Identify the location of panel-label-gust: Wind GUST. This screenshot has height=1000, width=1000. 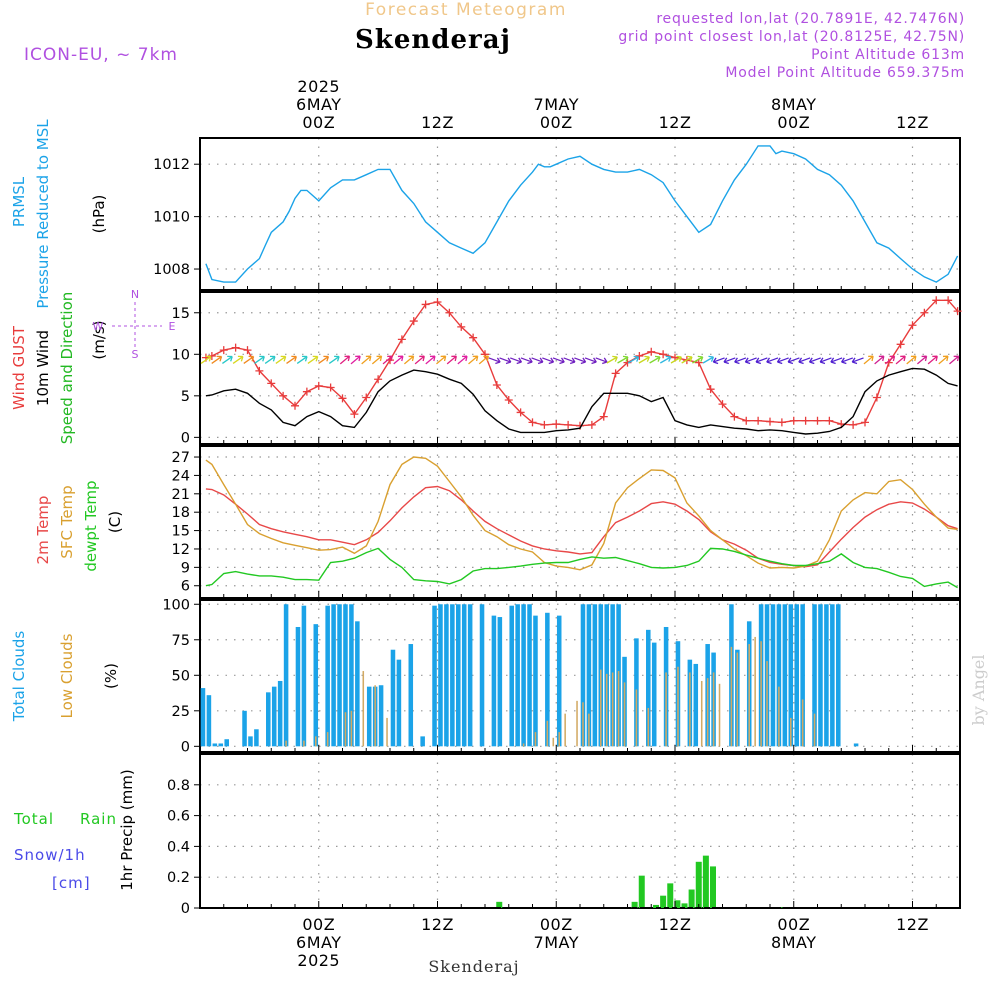
(19, 367).